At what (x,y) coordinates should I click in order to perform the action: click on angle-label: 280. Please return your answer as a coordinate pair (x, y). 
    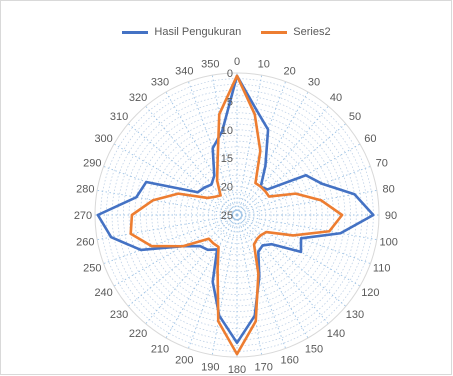
    Looking at the image, I should click on (85, 189).